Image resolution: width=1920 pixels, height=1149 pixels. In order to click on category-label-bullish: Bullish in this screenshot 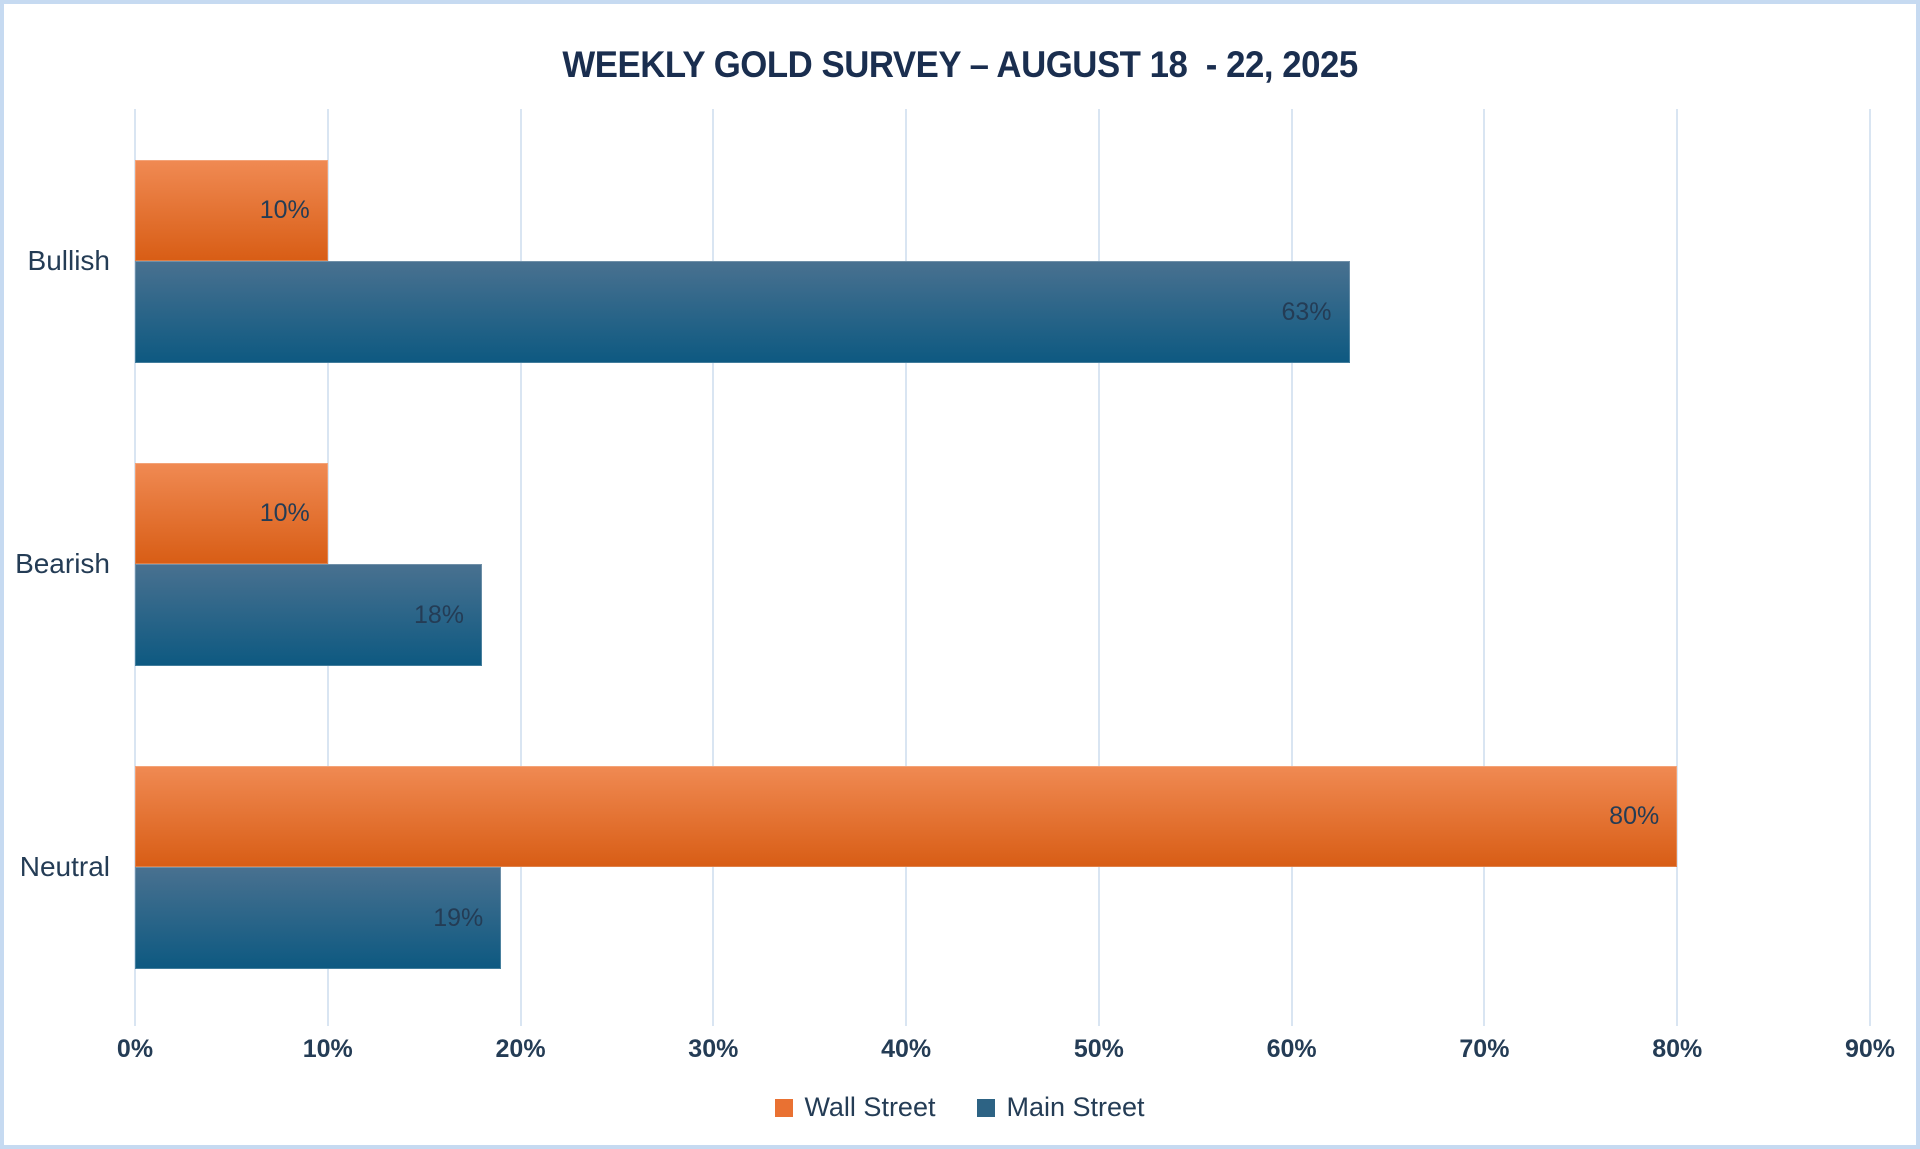, I will do `click(68, 260)`.